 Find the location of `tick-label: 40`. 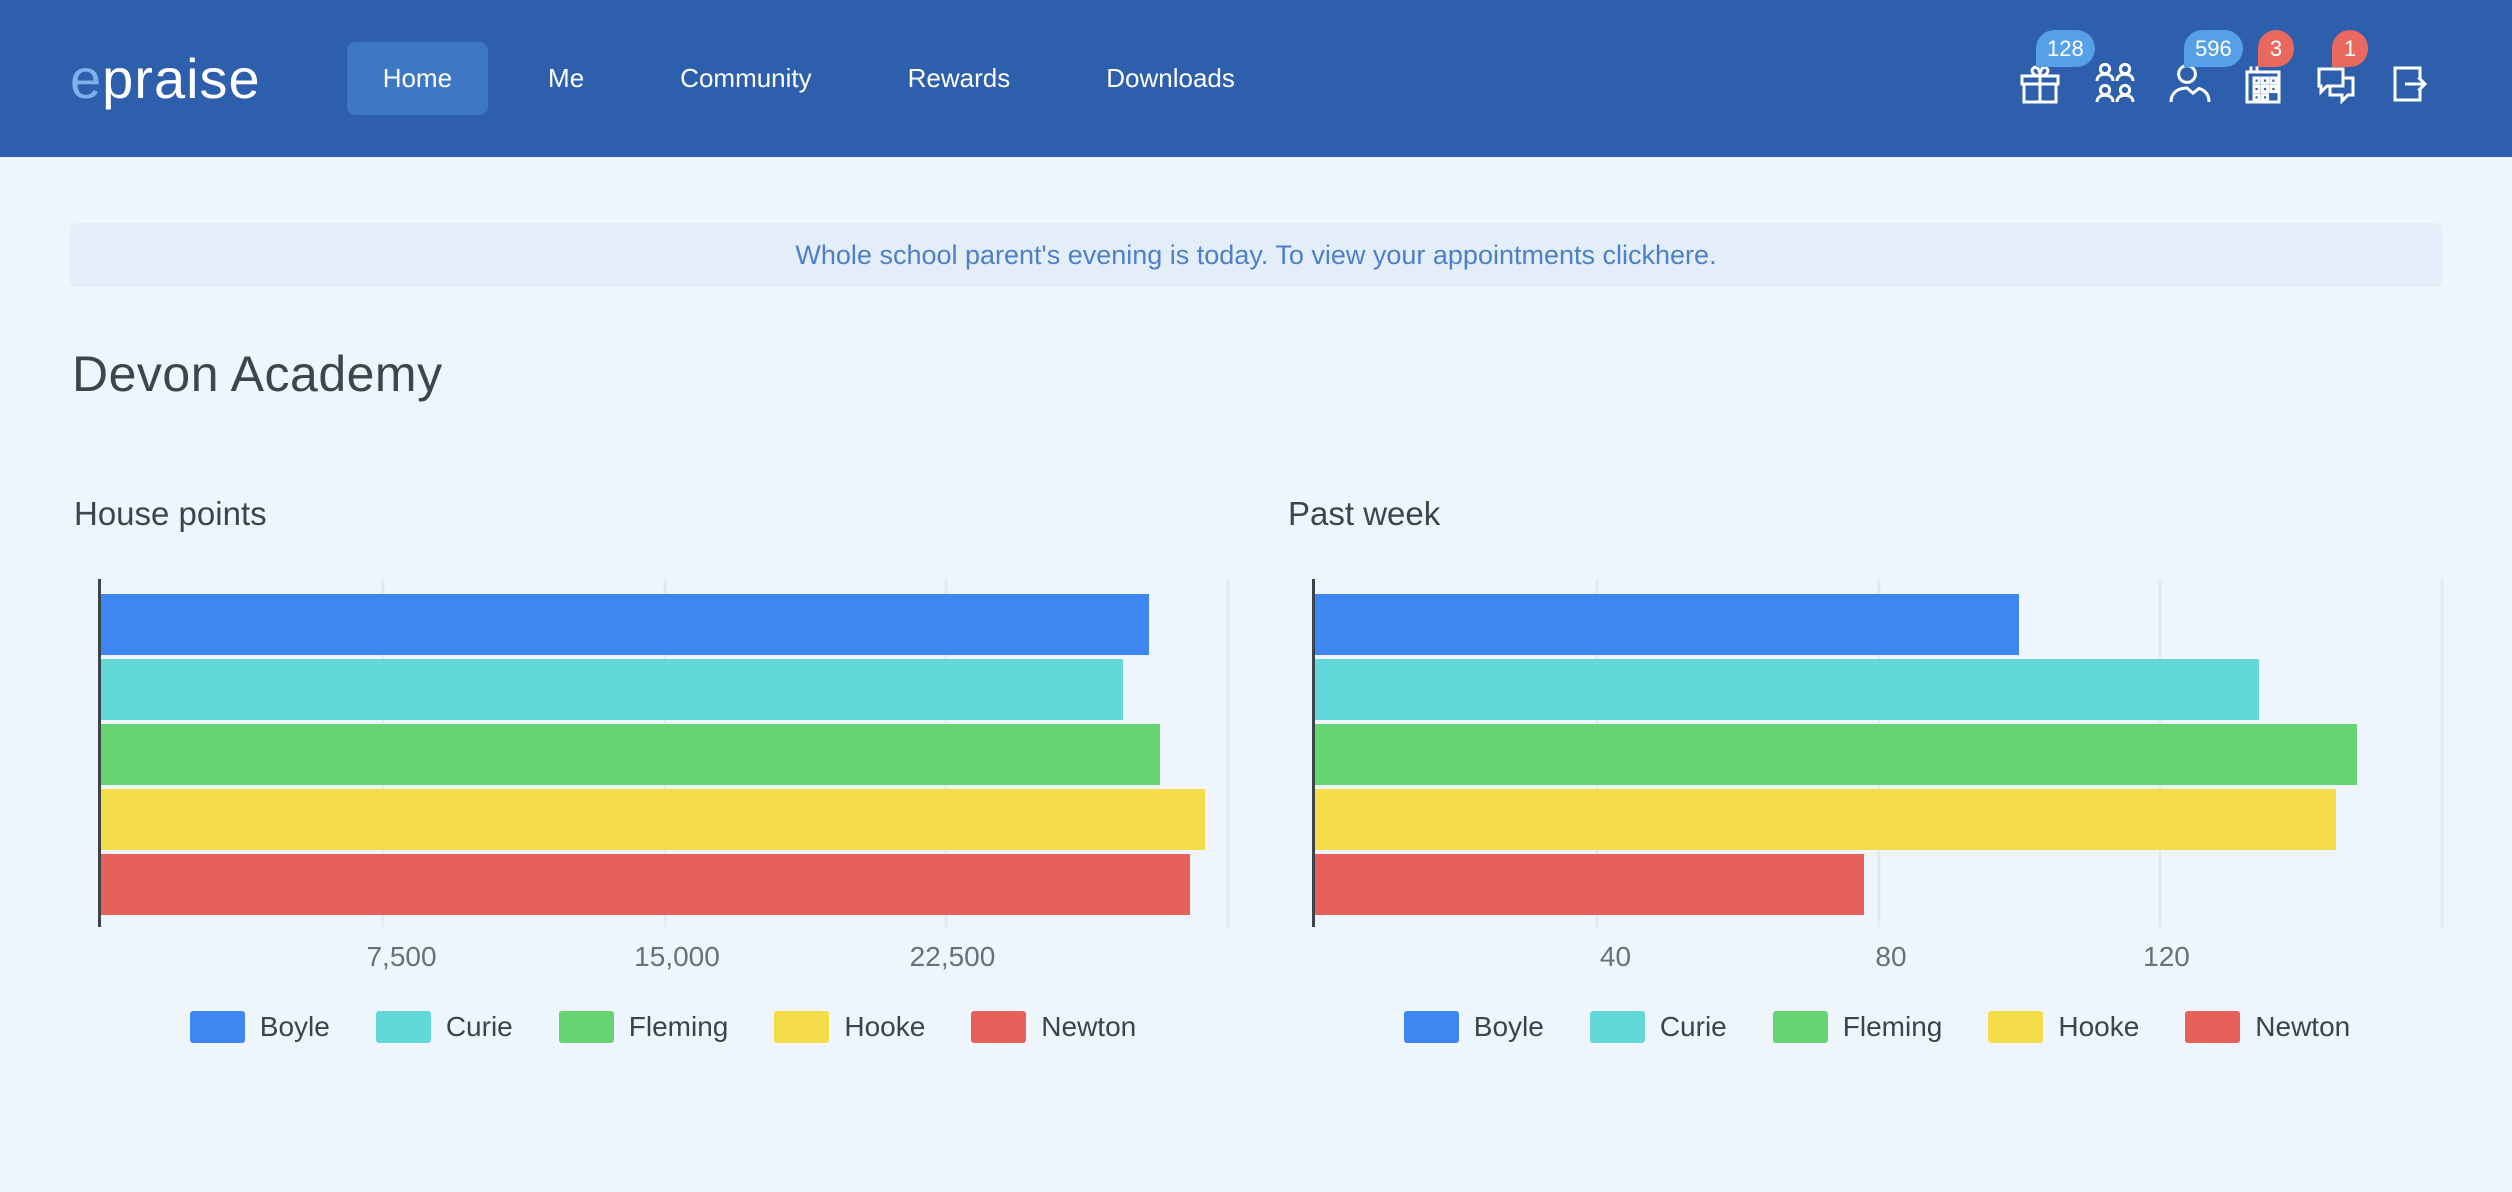

tick-label: 40 is located at coordinates (1615, 956).